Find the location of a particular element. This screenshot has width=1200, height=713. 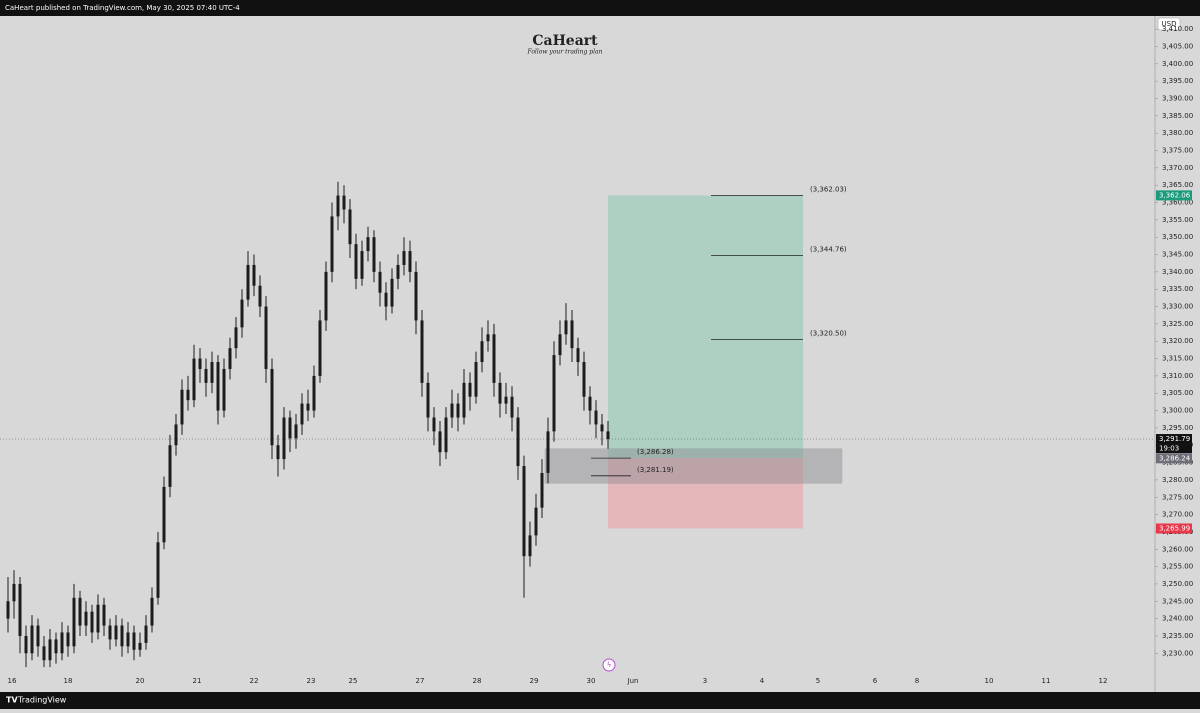

y-tick-label: 3,335.00 is located at coordinates (1177, 289).